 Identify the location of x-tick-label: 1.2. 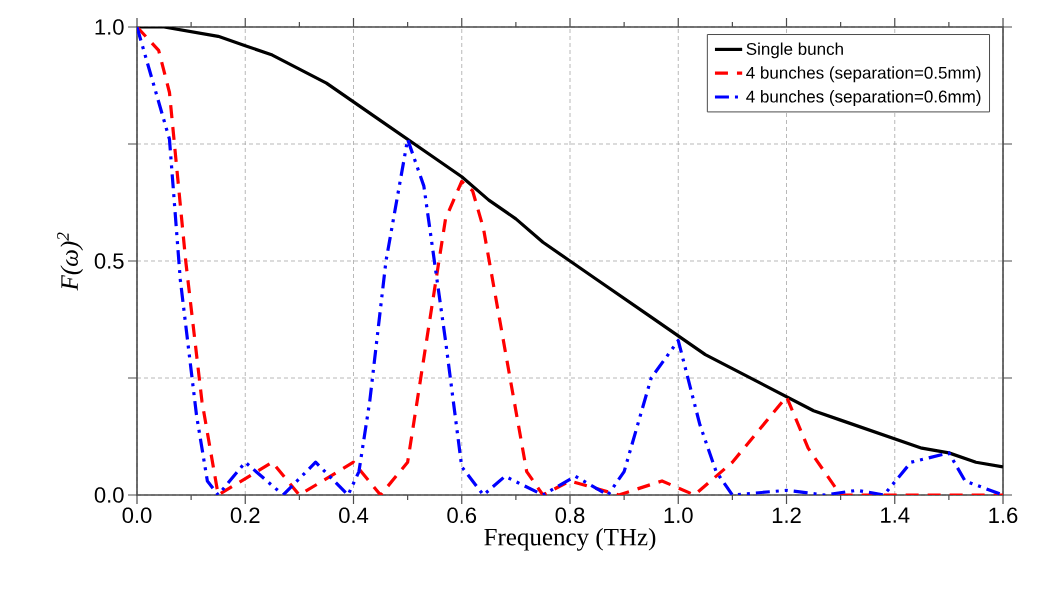
(786, 515).